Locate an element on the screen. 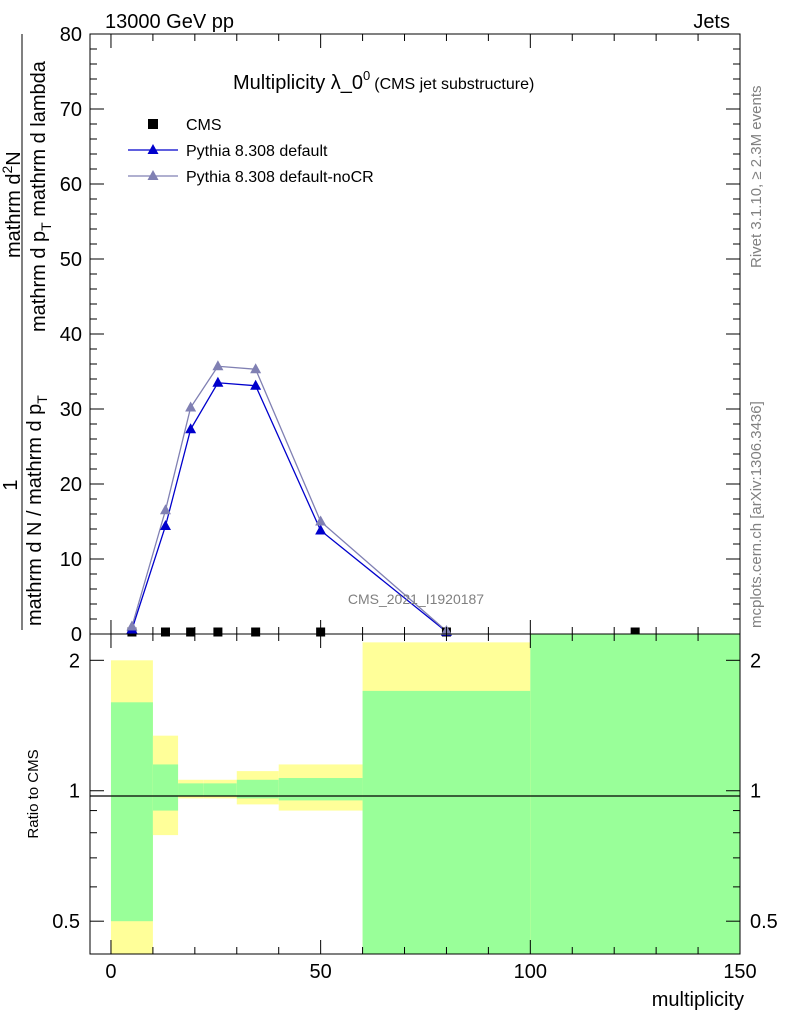 This screenshot has width=786, height=1024. ratio-y-label: Ratio to CMS is located at coordinates (33, 793).